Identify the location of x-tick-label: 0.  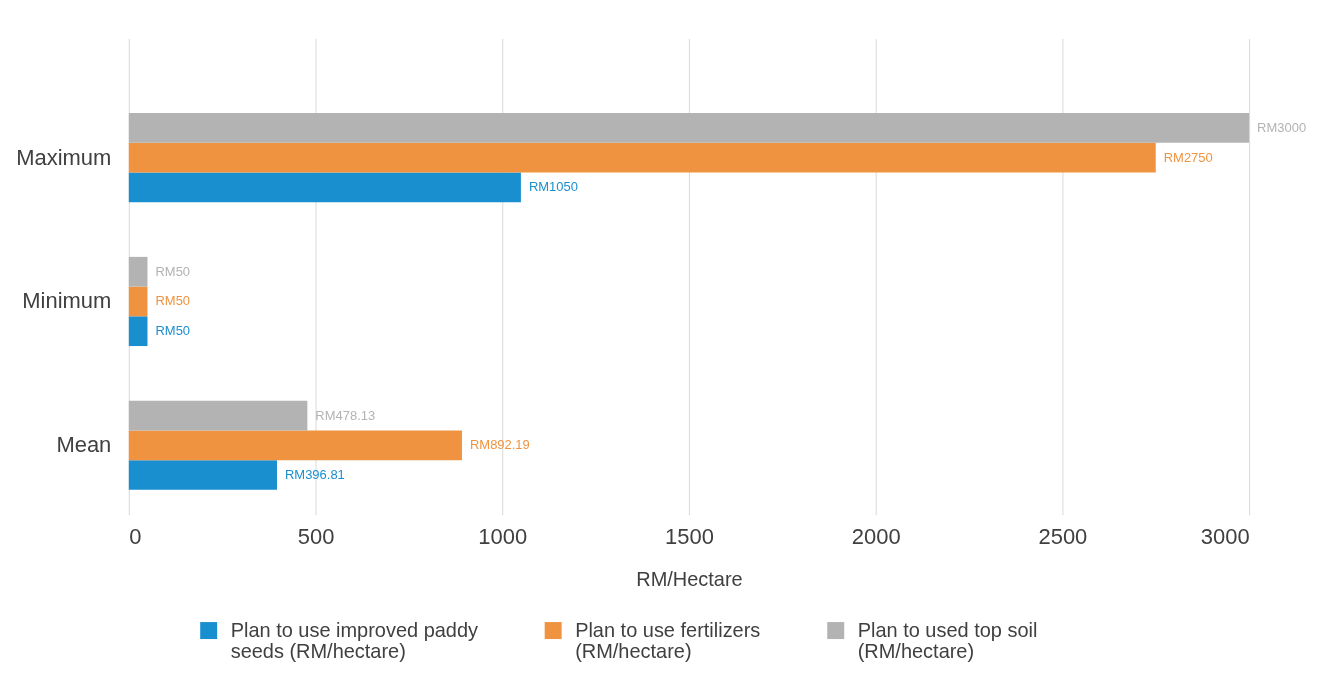
(135, 537).